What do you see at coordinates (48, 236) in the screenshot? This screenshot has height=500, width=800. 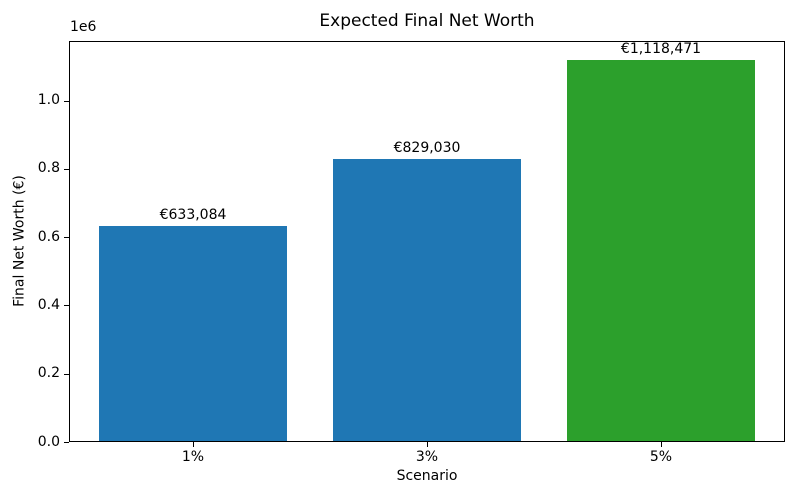 I see `y-tick-label: 0.6` at bounding box center [48, 236].